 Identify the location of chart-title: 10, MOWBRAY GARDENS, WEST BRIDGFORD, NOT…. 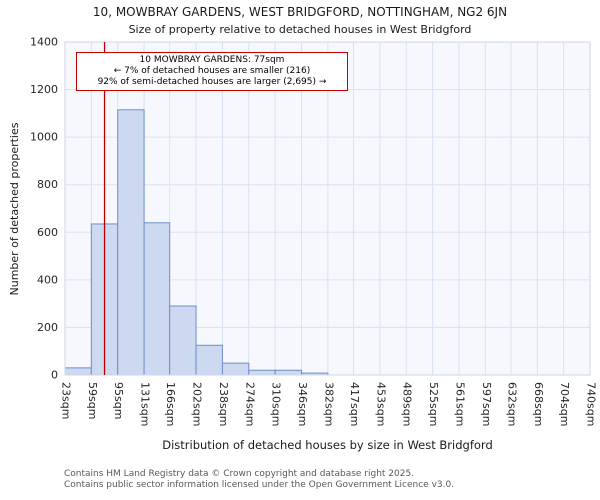
(300, 12).